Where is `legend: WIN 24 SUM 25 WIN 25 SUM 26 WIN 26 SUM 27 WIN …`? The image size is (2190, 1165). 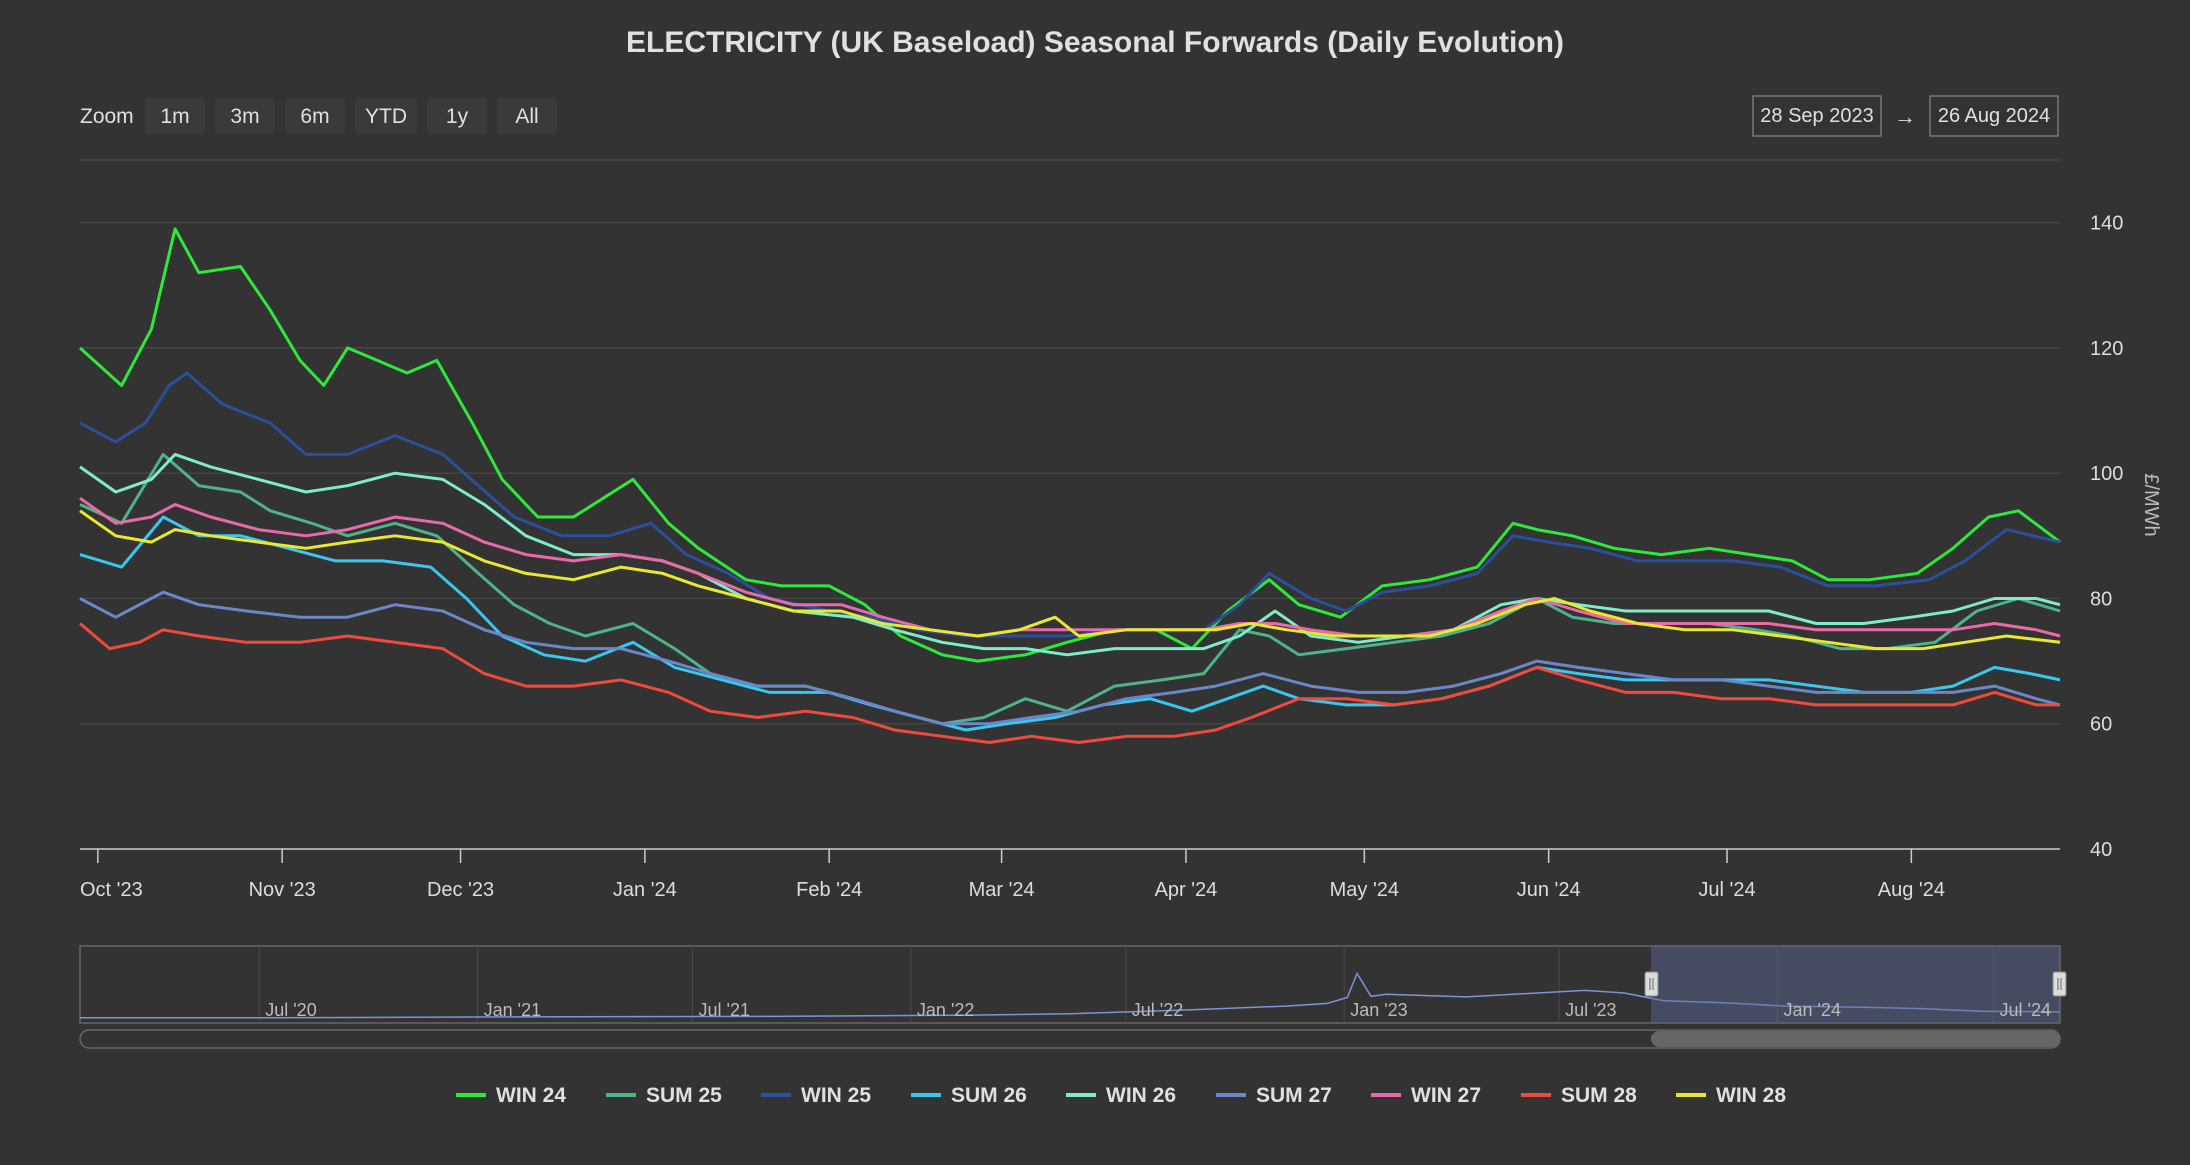
legend: WIN 24 SUM 25 WIN 25 SUM 26 WIN 26 SUM 27 WIN … is located at coordinates (1121, 1095).